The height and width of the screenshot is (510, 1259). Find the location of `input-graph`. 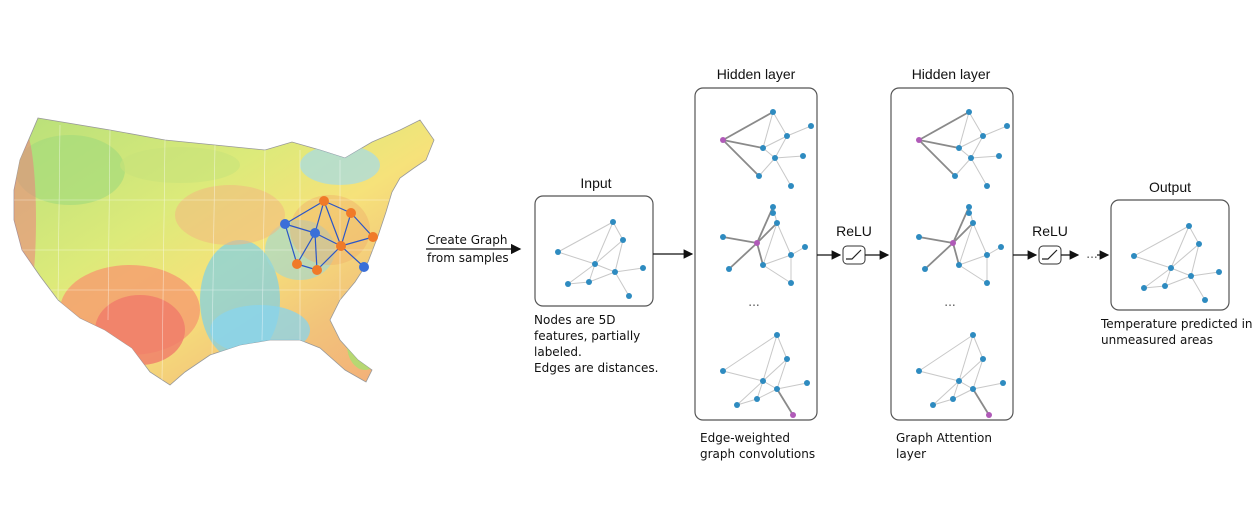

input-graph is located at coordinates (600, 259).